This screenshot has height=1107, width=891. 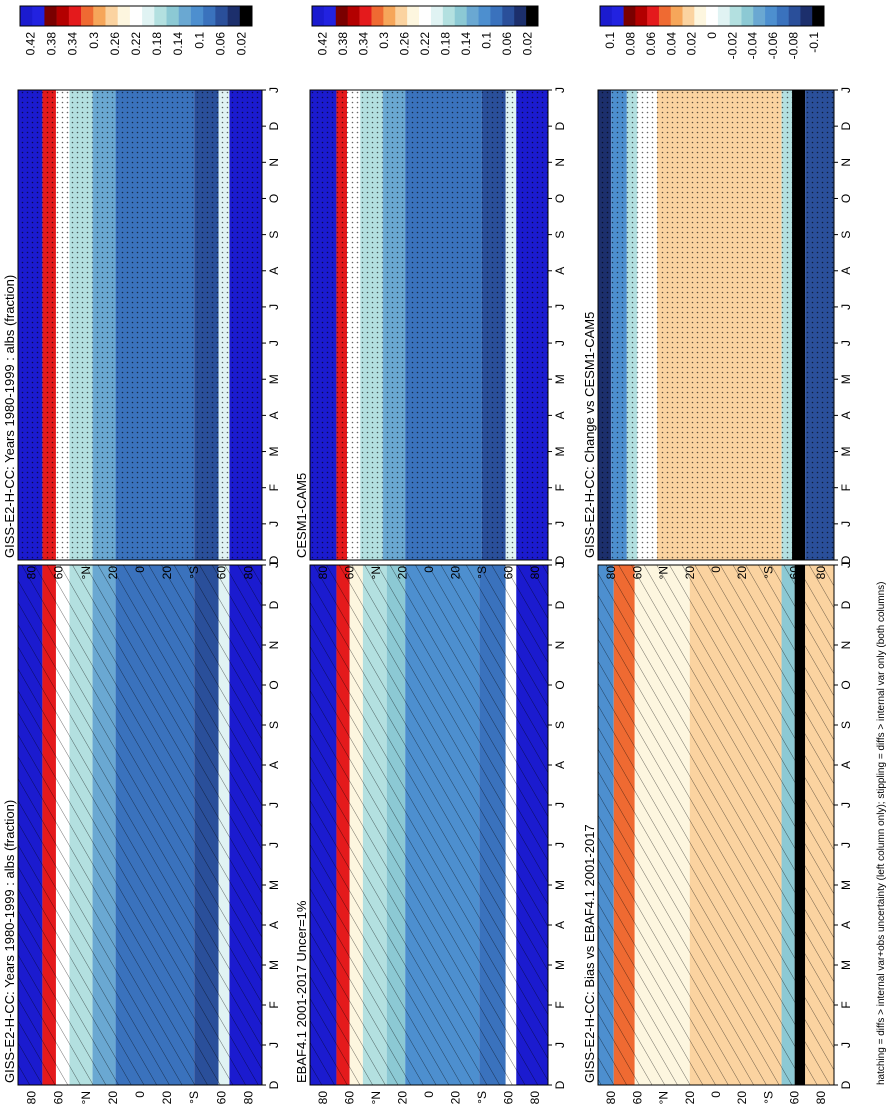 I want to click on colorbar-tick: 0, so click(x=712, y=35).